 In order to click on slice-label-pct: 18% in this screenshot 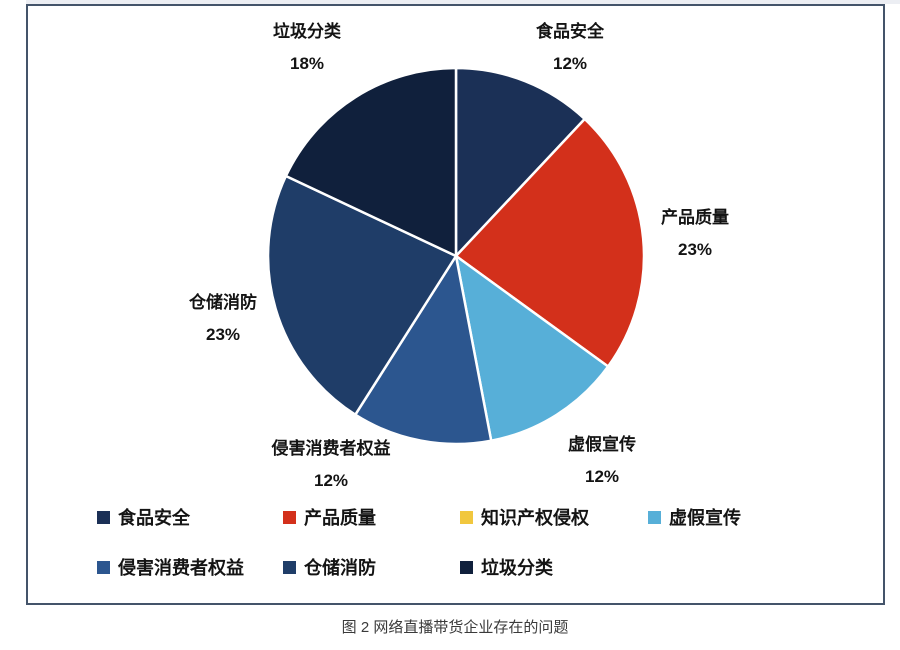, I will do `click(307, 63)`.